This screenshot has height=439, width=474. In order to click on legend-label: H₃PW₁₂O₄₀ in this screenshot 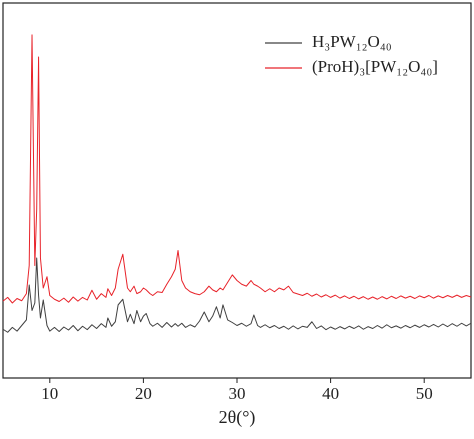, I will do `click(352, 41)`.